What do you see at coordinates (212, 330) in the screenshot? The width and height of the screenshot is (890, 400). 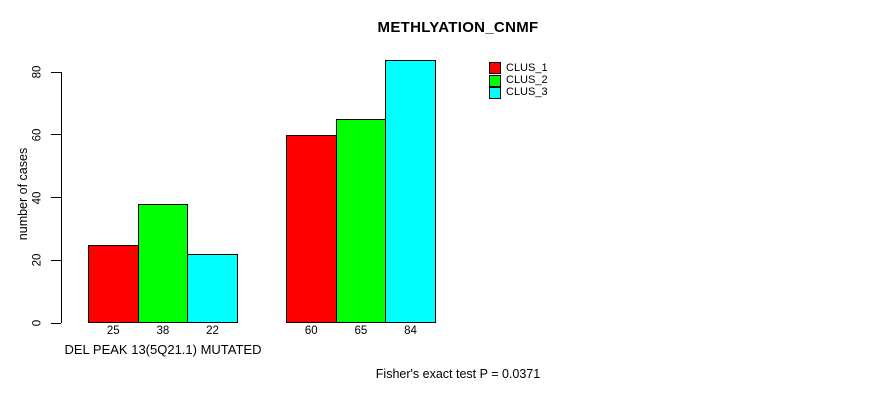 I see `bar-value-label: 22` at bounding box center [212, 330].